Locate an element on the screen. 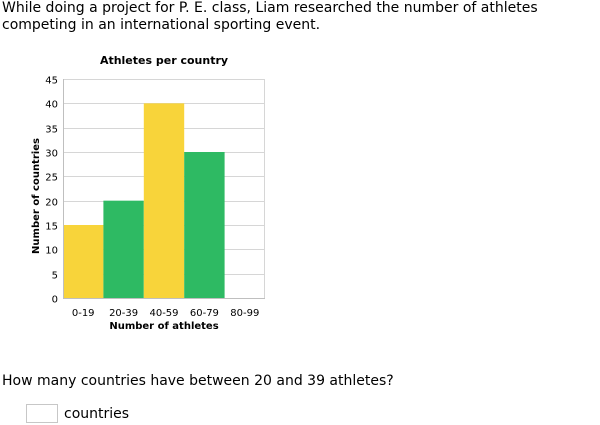 The height and width of the screenshot is (425, 600). x-axis-label: Number of athletes is located at coordinates (163, 326).